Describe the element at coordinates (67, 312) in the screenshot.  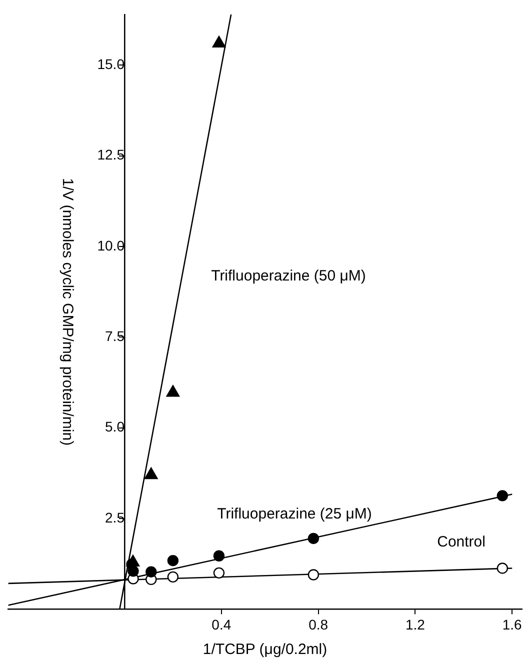
I see `y-axis-title: 1/V (nmoles cyclic GMP/mg protein/min)` at that location.